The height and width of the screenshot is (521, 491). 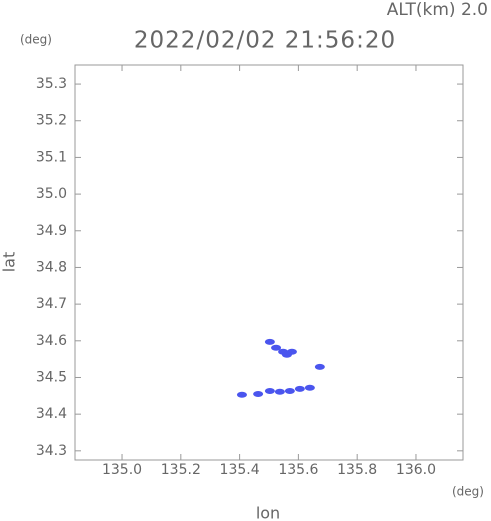 I want to click on altitude: ALT(km) 2.0, so click(x=437, y=10).